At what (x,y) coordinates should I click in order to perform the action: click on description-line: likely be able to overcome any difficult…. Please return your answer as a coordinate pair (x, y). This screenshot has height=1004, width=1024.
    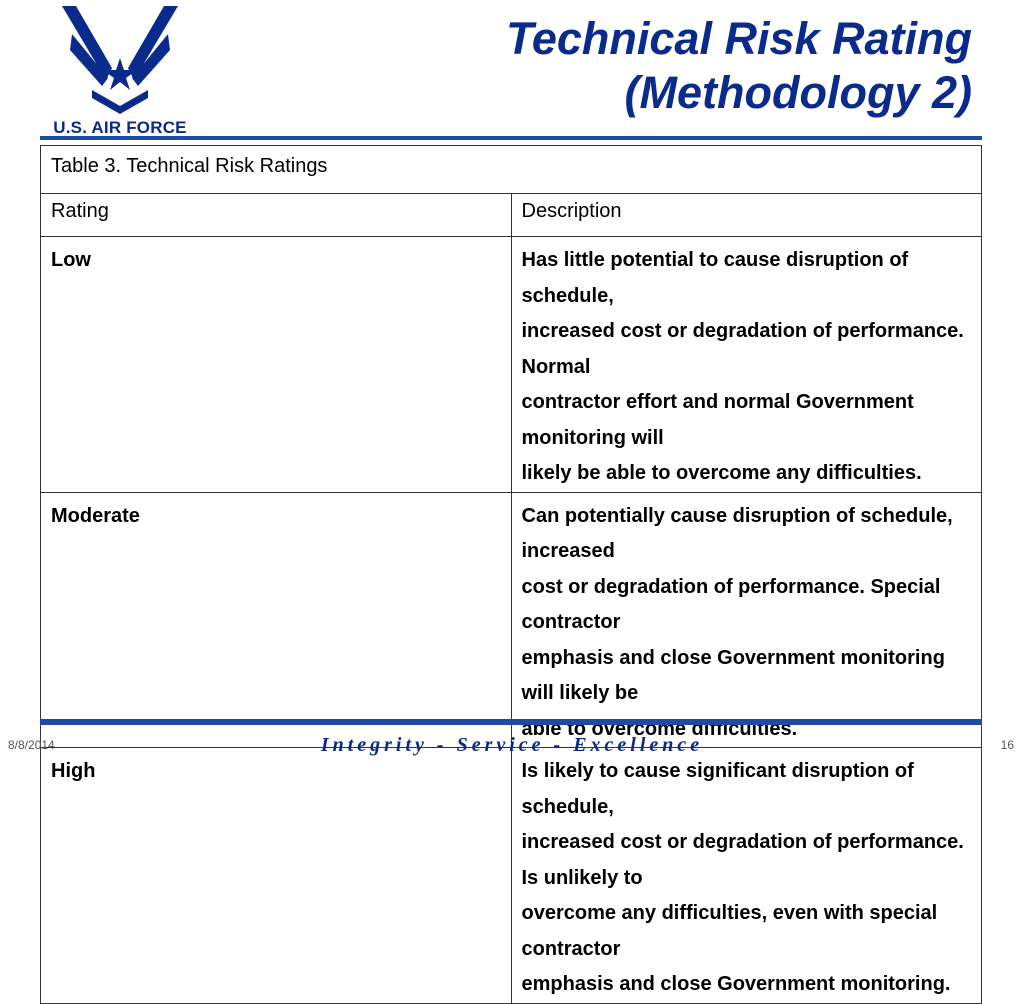
    Looking at the image, I should click on (721, 473).